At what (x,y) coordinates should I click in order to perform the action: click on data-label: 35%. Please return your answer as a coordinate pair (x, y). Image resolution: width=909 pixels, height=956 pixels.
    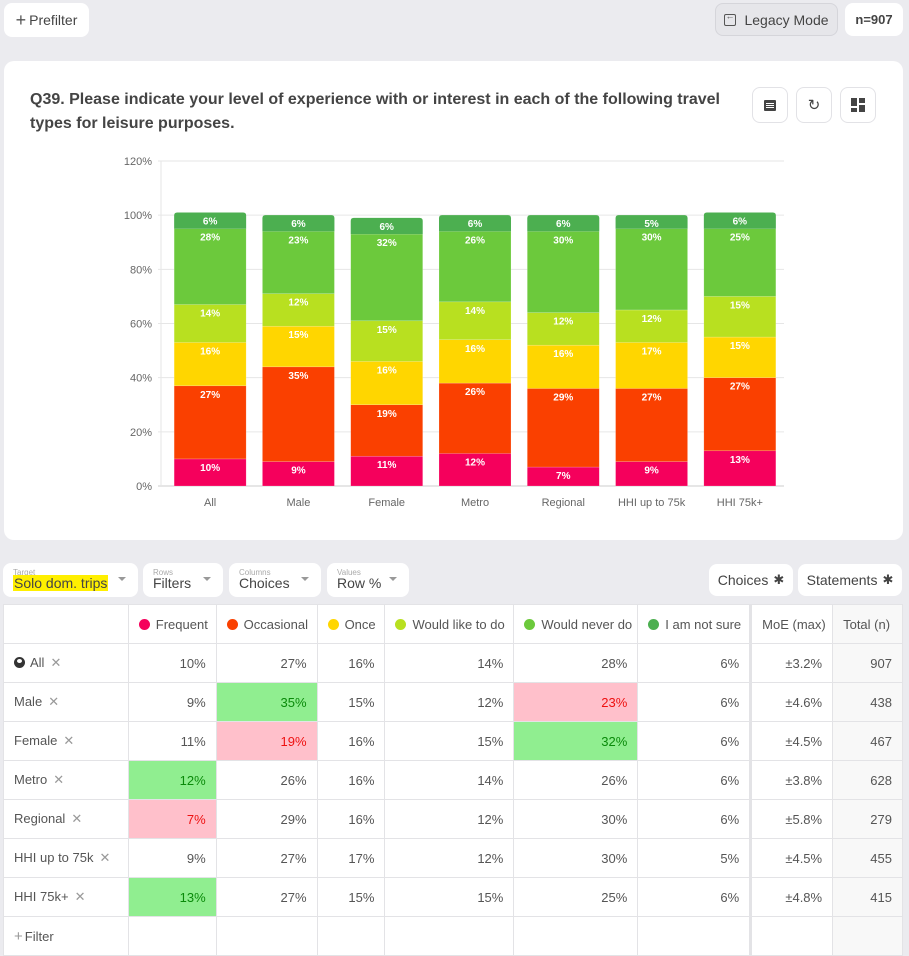
    Looking at the image, I should click on (298, 376).